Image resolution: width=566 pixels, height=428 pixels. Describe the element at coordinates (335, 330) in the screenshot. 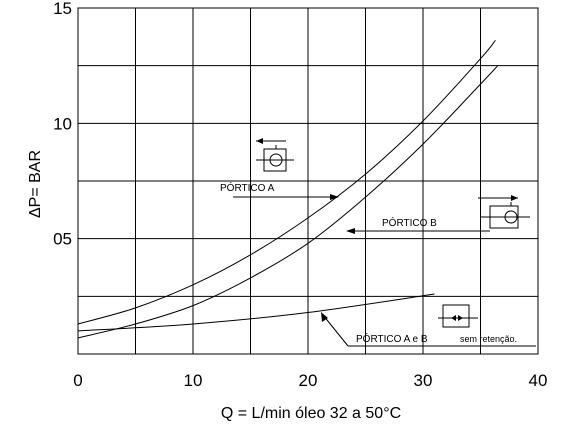

I see `annotation-portico-ab-leader` at that location.